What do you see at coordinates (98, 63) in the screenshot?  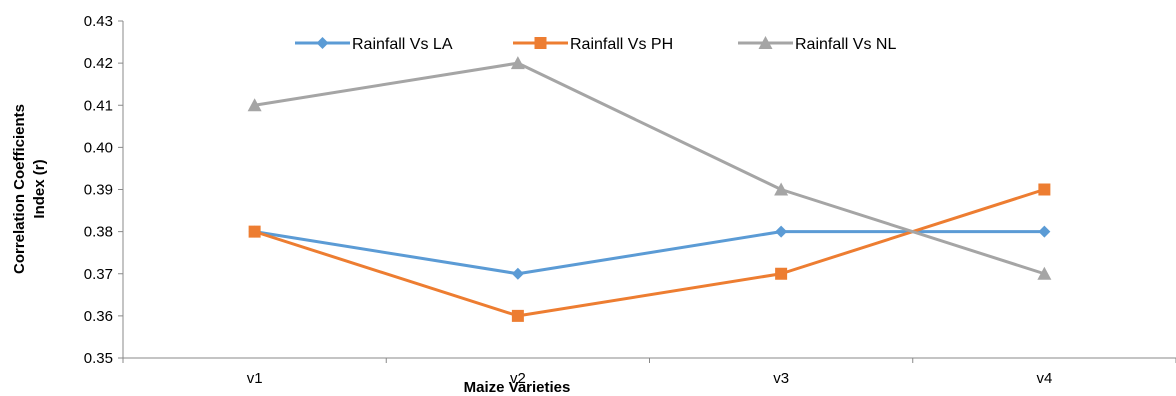 I see `y-tick-label: 0.42` at bounding box center [98, 63].